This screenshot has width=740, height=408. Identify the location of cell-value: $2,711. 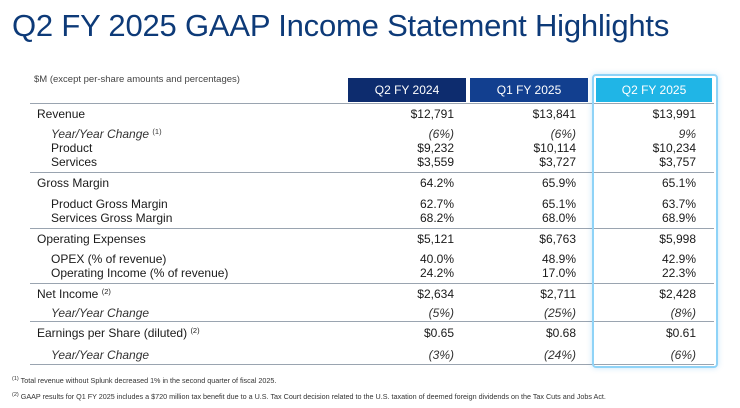
(558, 294).